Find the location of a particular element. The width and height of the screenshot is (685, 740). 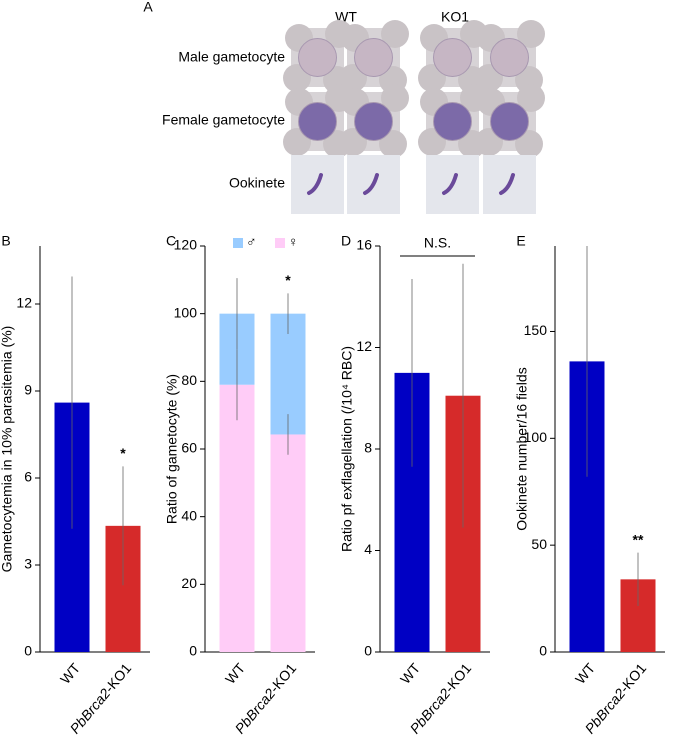

y-tick-label: 6 is located at coordinates (28, 477).